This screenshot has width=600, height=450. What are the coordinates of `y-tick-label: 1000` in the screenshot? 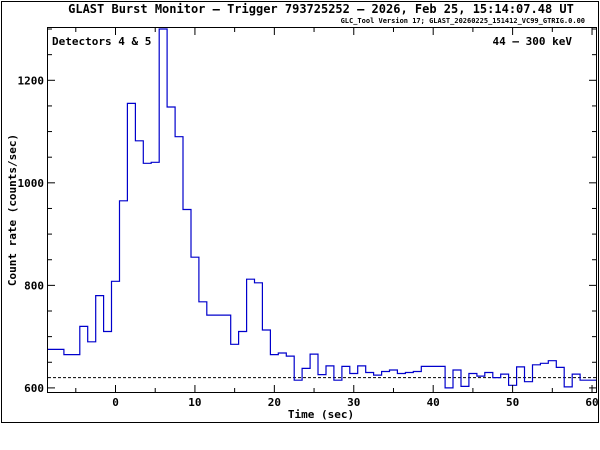 It's located at (31, 183).